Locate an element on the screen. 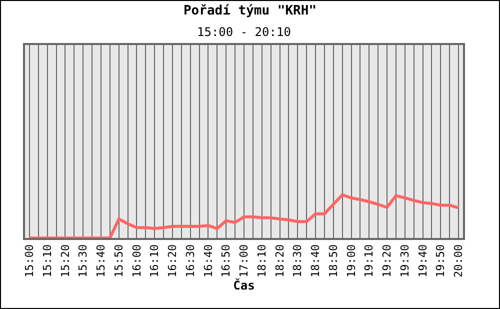  x-tick-label: 15:50 is located at coordinates (119, 261).